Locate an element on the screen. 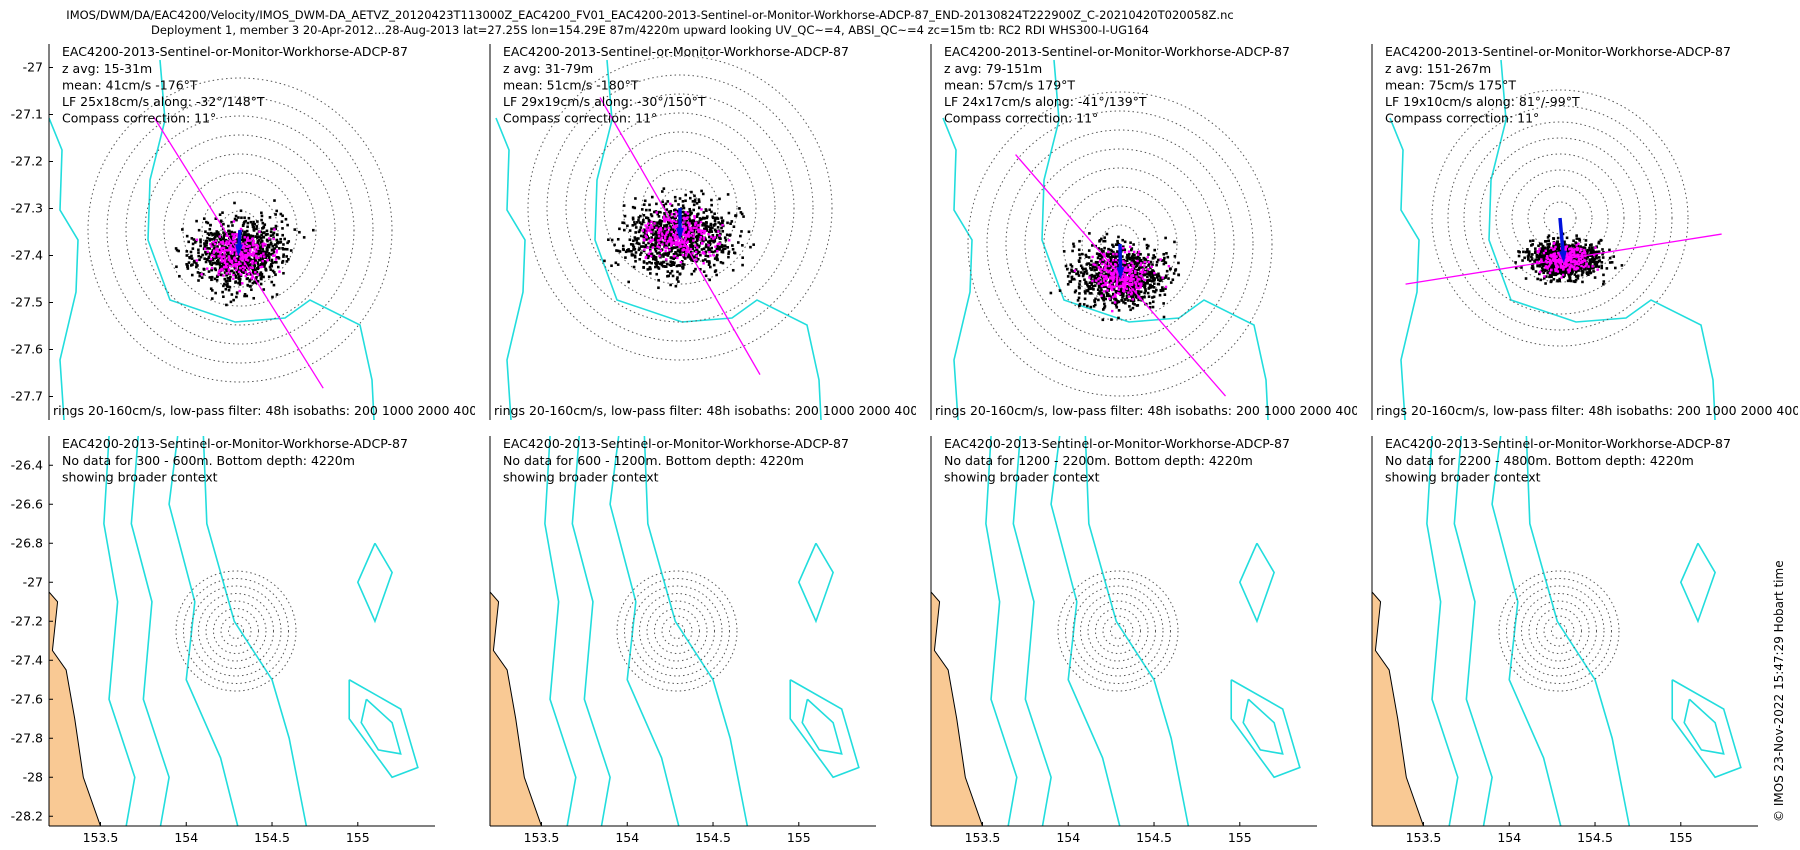  y-tick-label: -26.8 is located at coordinates (27, 542).